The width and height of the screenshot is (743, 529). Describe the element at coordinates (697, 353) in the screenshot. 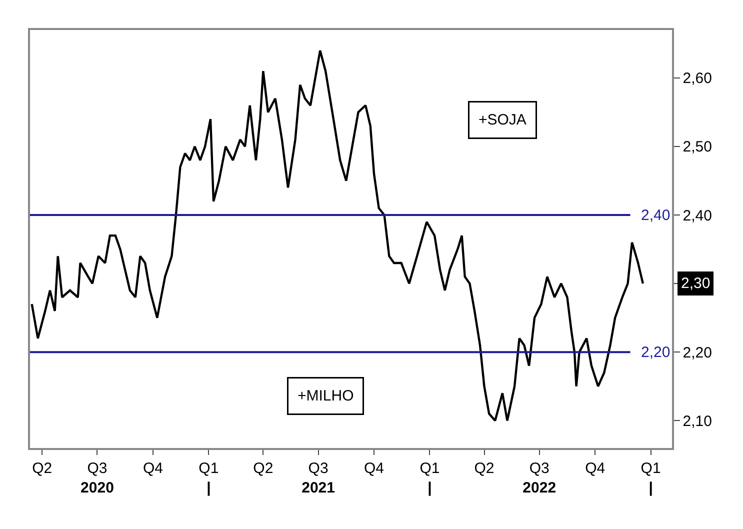

I see `y-tick-label: 2,20` at that location.